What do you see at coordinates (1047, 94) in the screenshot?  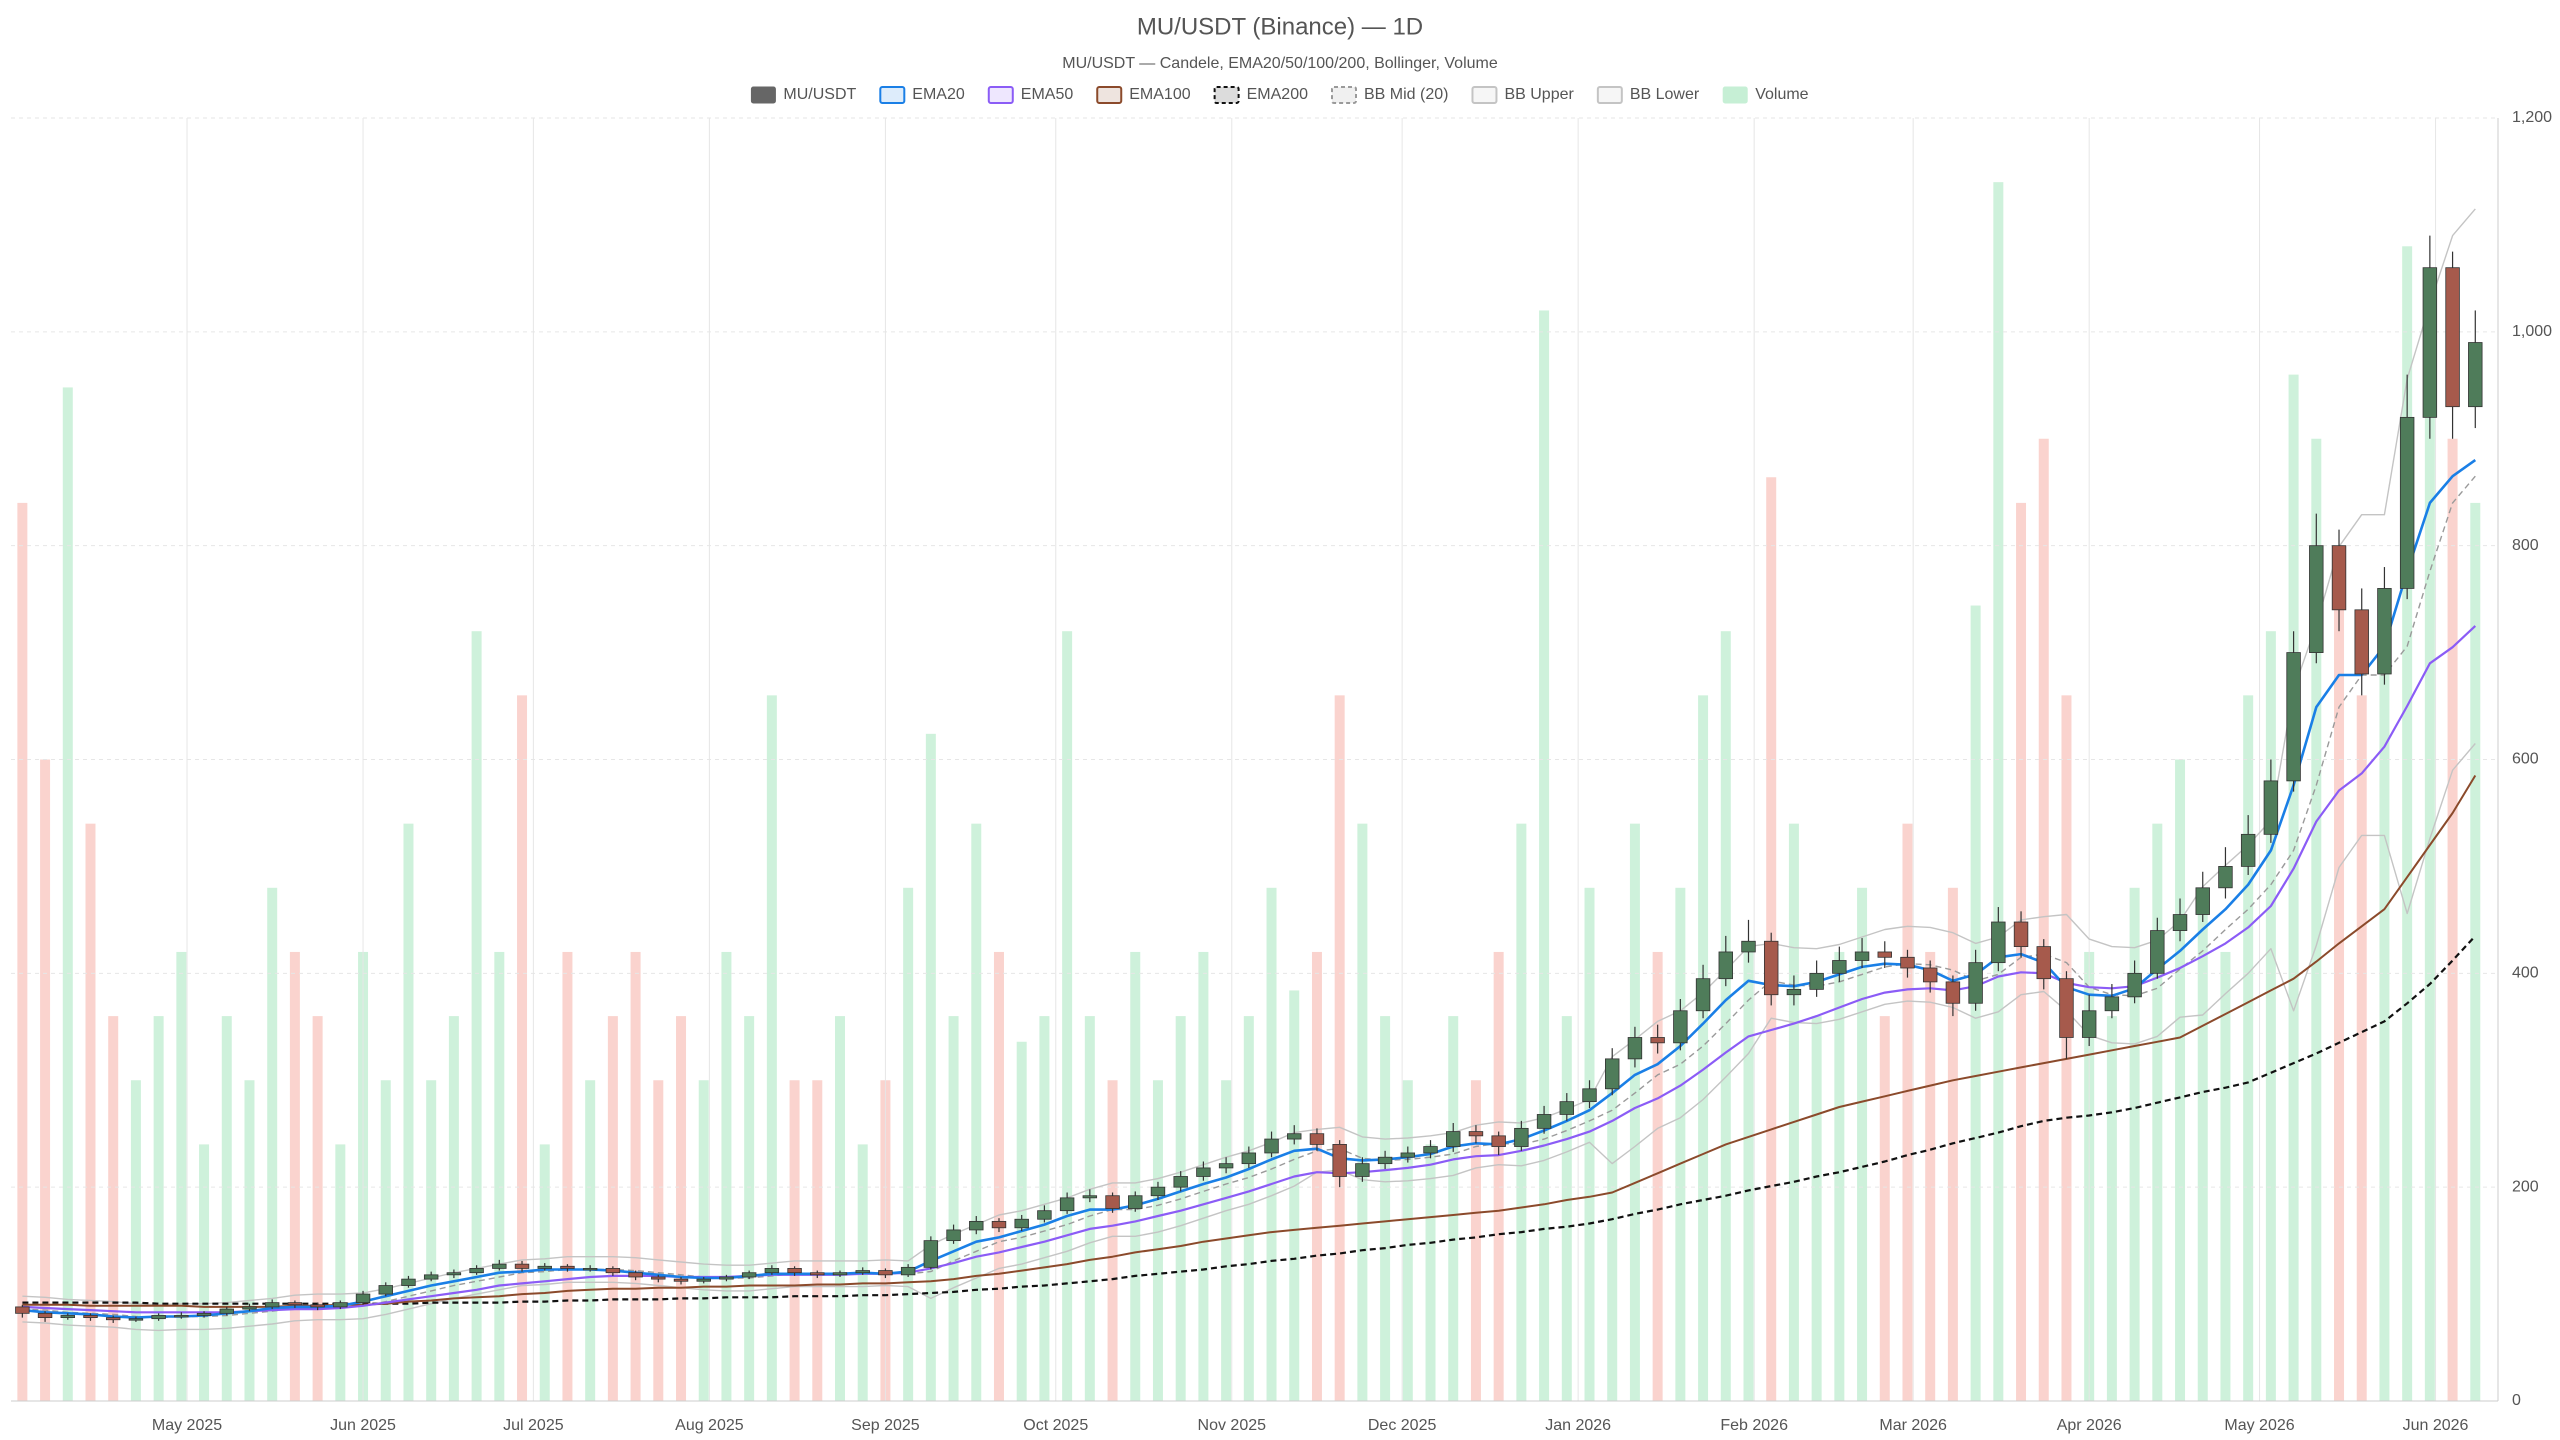 I see `legend-label: EMA50` at bounding box center [1047, 94].